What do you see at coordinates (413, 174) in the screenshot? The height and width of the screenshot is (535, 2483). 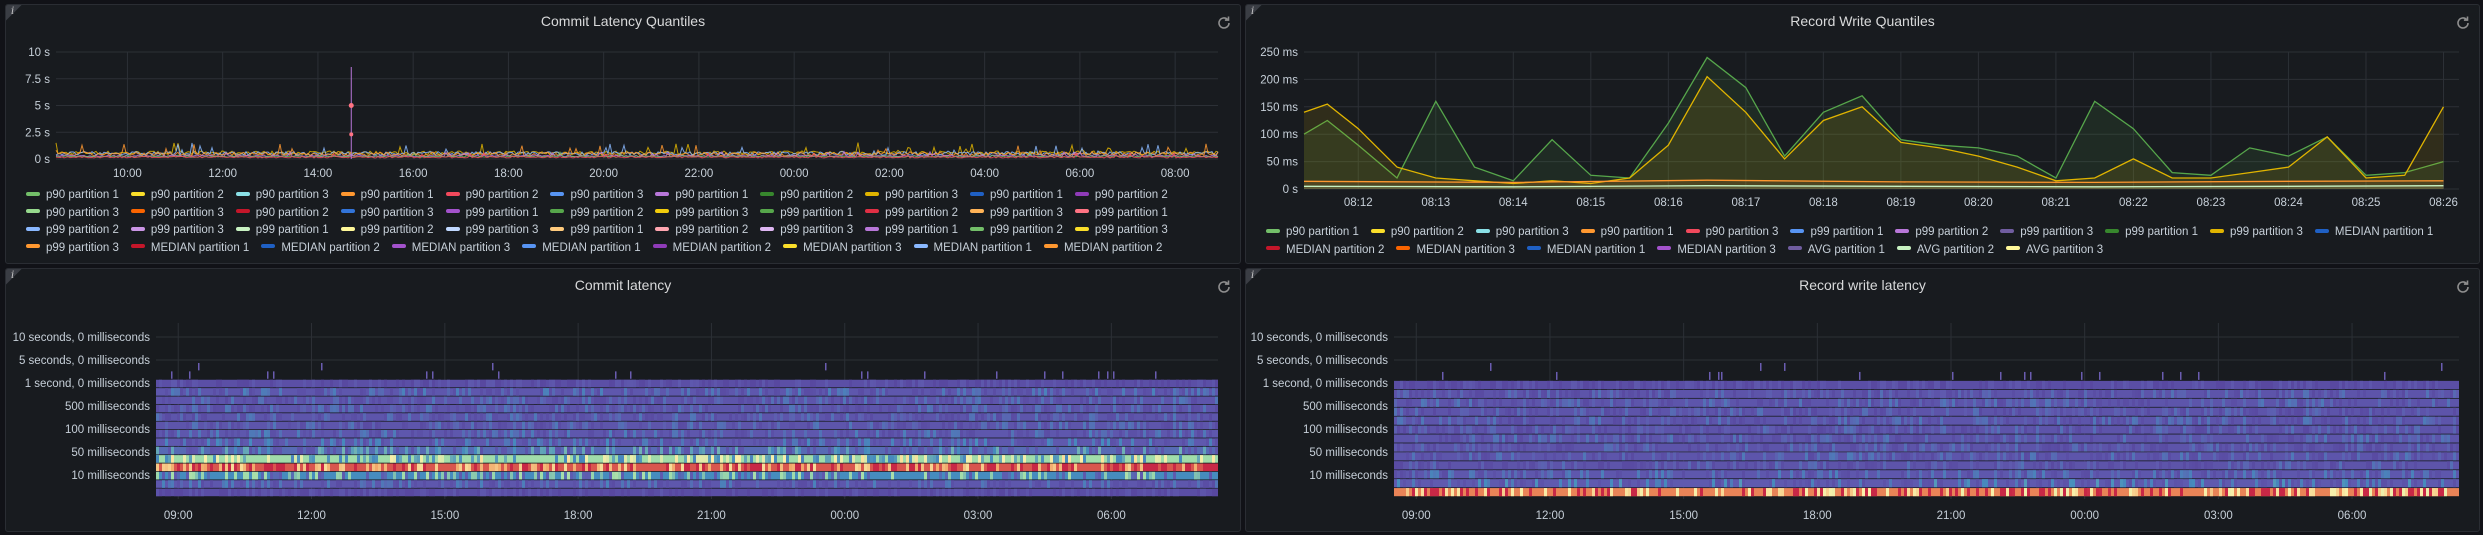 I see `x-tick-label: 16:00` at bounding box center [413, 174].